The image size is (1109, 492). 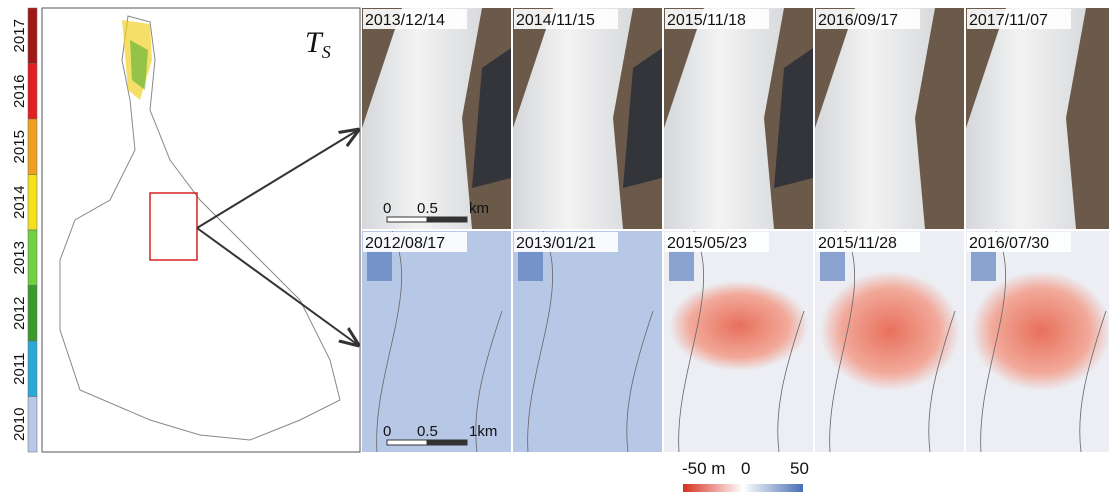 I want to click on colorbar-label: 50, so click(x=799, y=468).